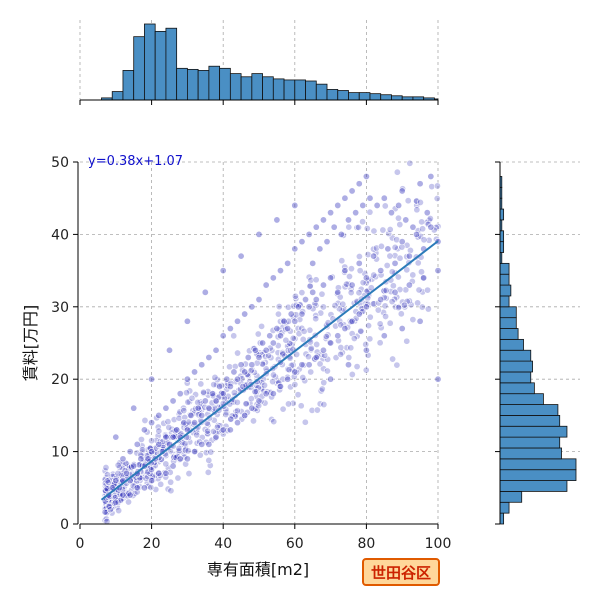  Describe the element at coordinates (152, 544) in the screenshot. I see `x-tick-label: 20` at that location.